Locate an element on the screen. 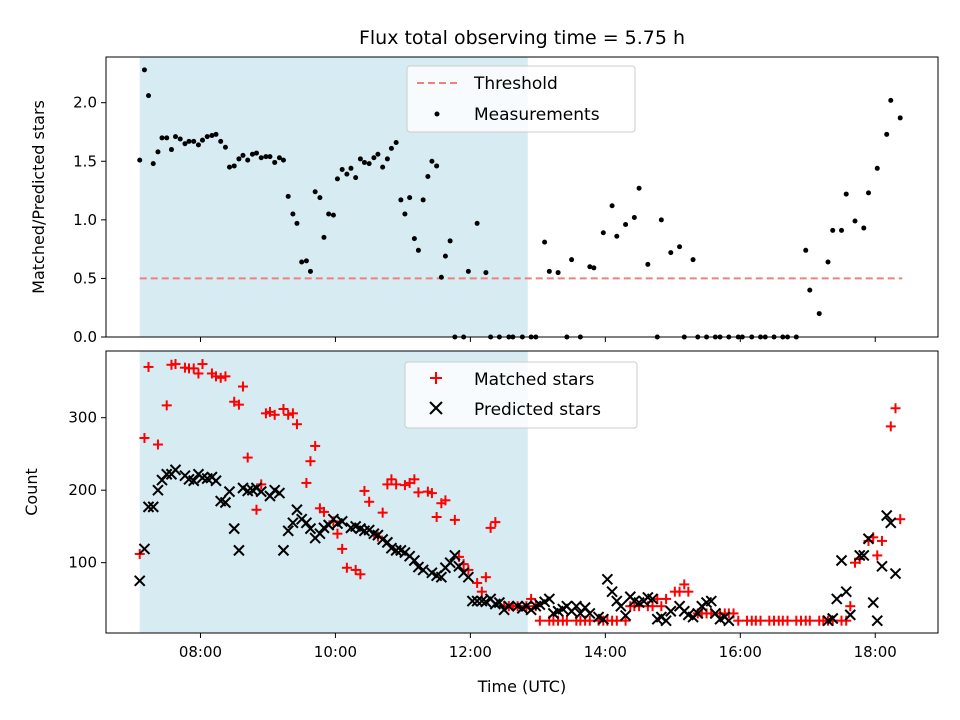 Image resolution: width=960 pixels, height=720 pixels. x-tick-label: 18:00 is located at coordinates (875, 652).